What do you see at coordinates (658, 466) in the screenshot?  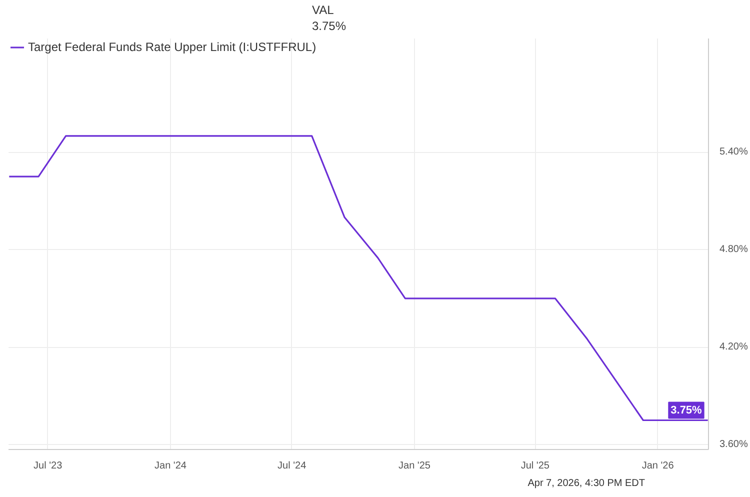 I see `x-tick-label: Jan '26` at bounding box center [658, 466].